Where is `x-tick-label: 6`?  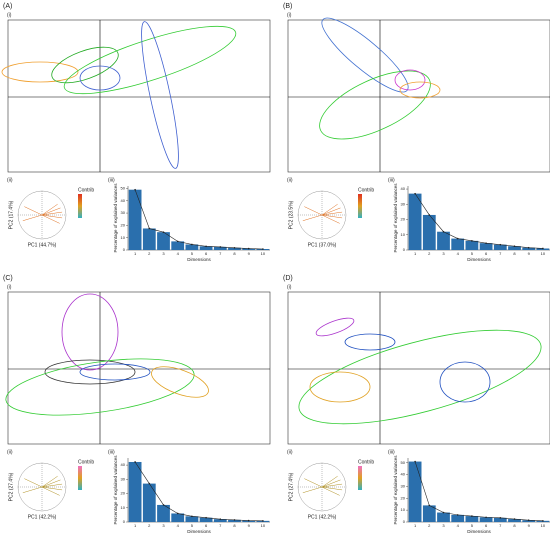
x-tick-label: 6 is located at coordinates (486, 525).